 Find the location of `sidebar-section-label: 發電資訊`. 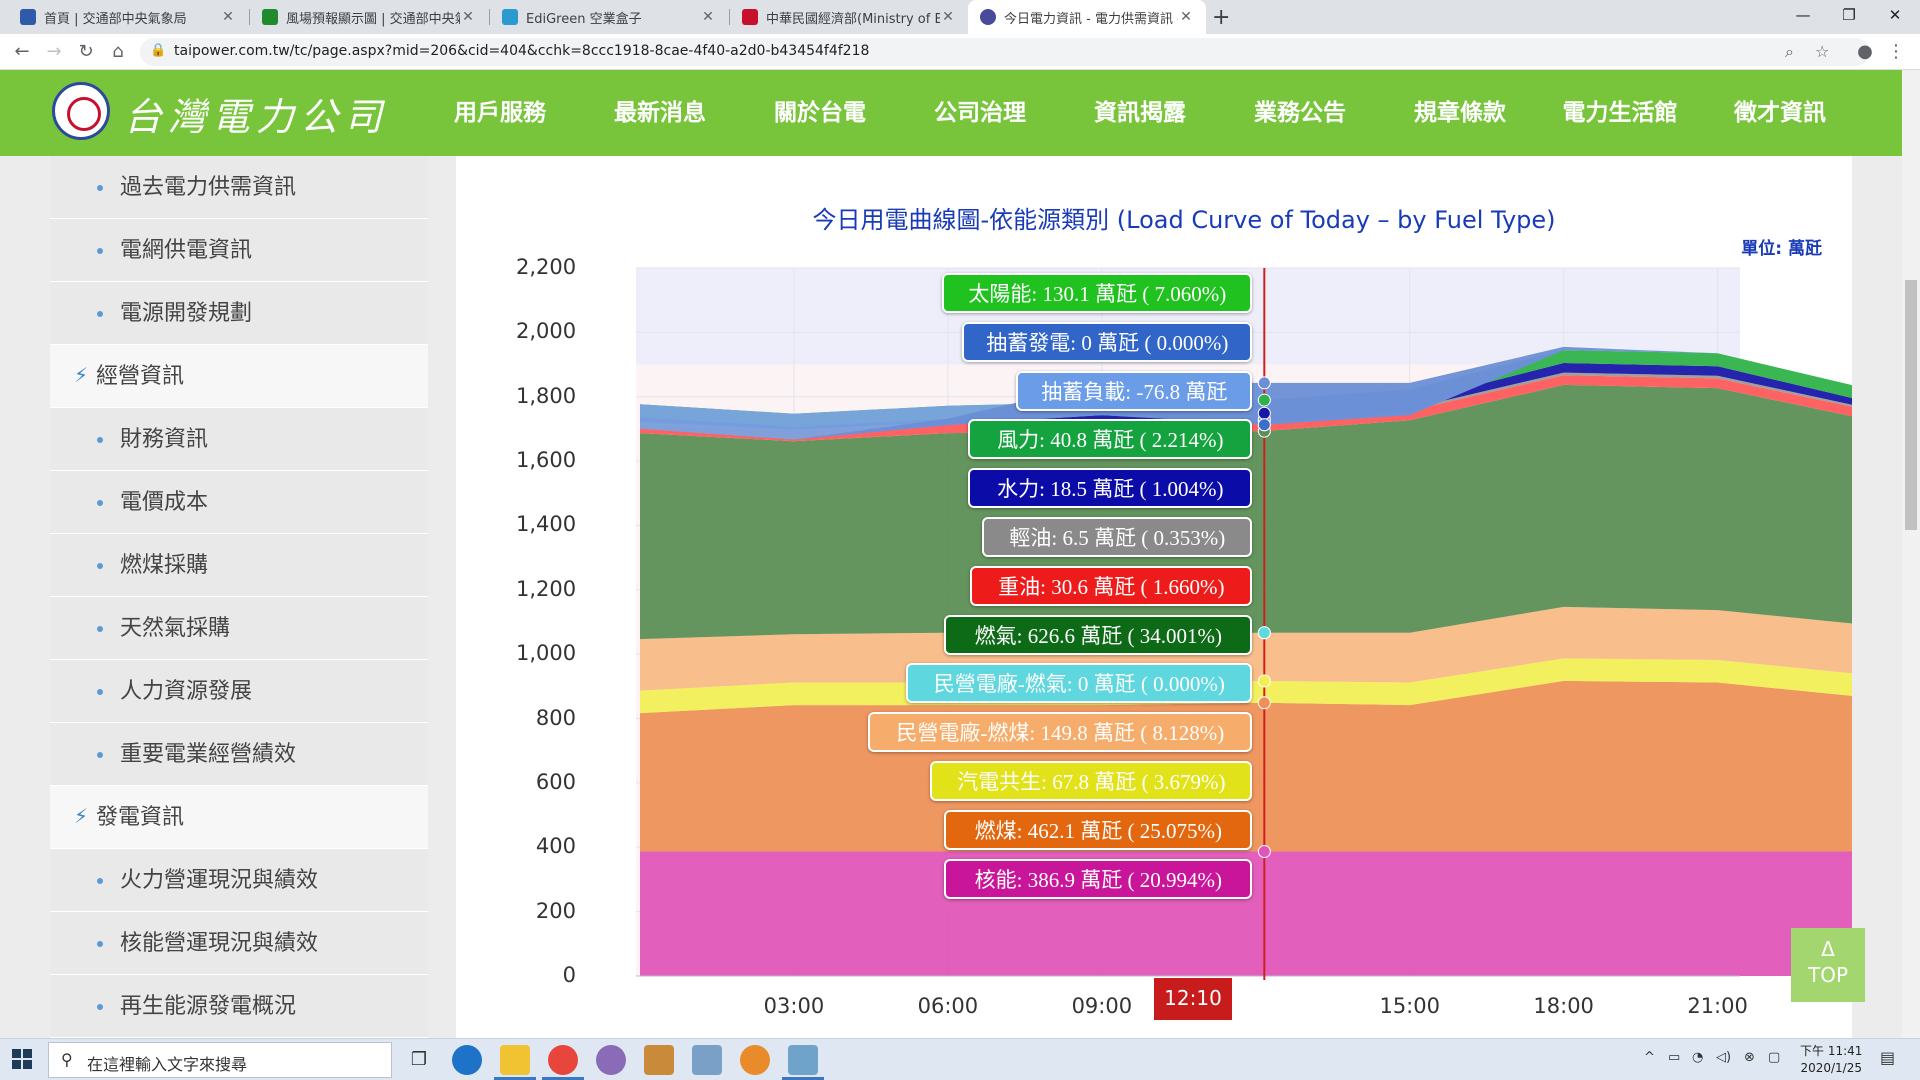

sidebar-section-label: 發電資訊 is located at coordinates (140, 817).